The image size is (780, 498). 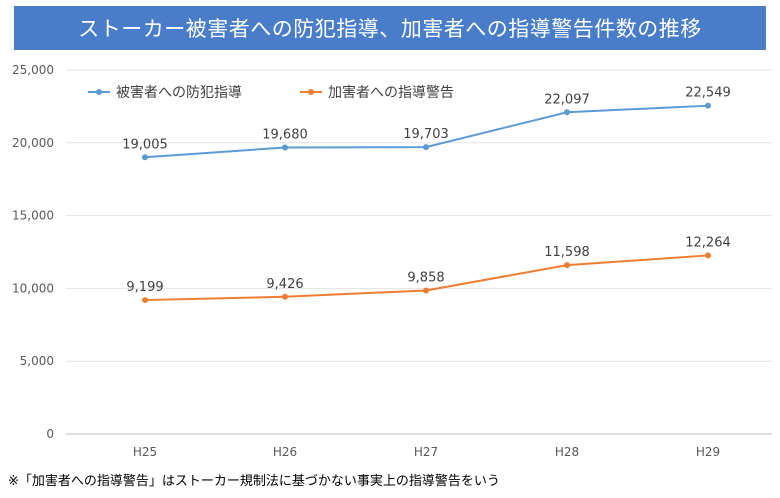 What do you see at coordinates (254, 481) in the screenshot?
I see `footnote: ※「加害者への指導警告」はストーカー規制法に基づかない事実上の指導警告をいう` at bounding box center [254, 481].